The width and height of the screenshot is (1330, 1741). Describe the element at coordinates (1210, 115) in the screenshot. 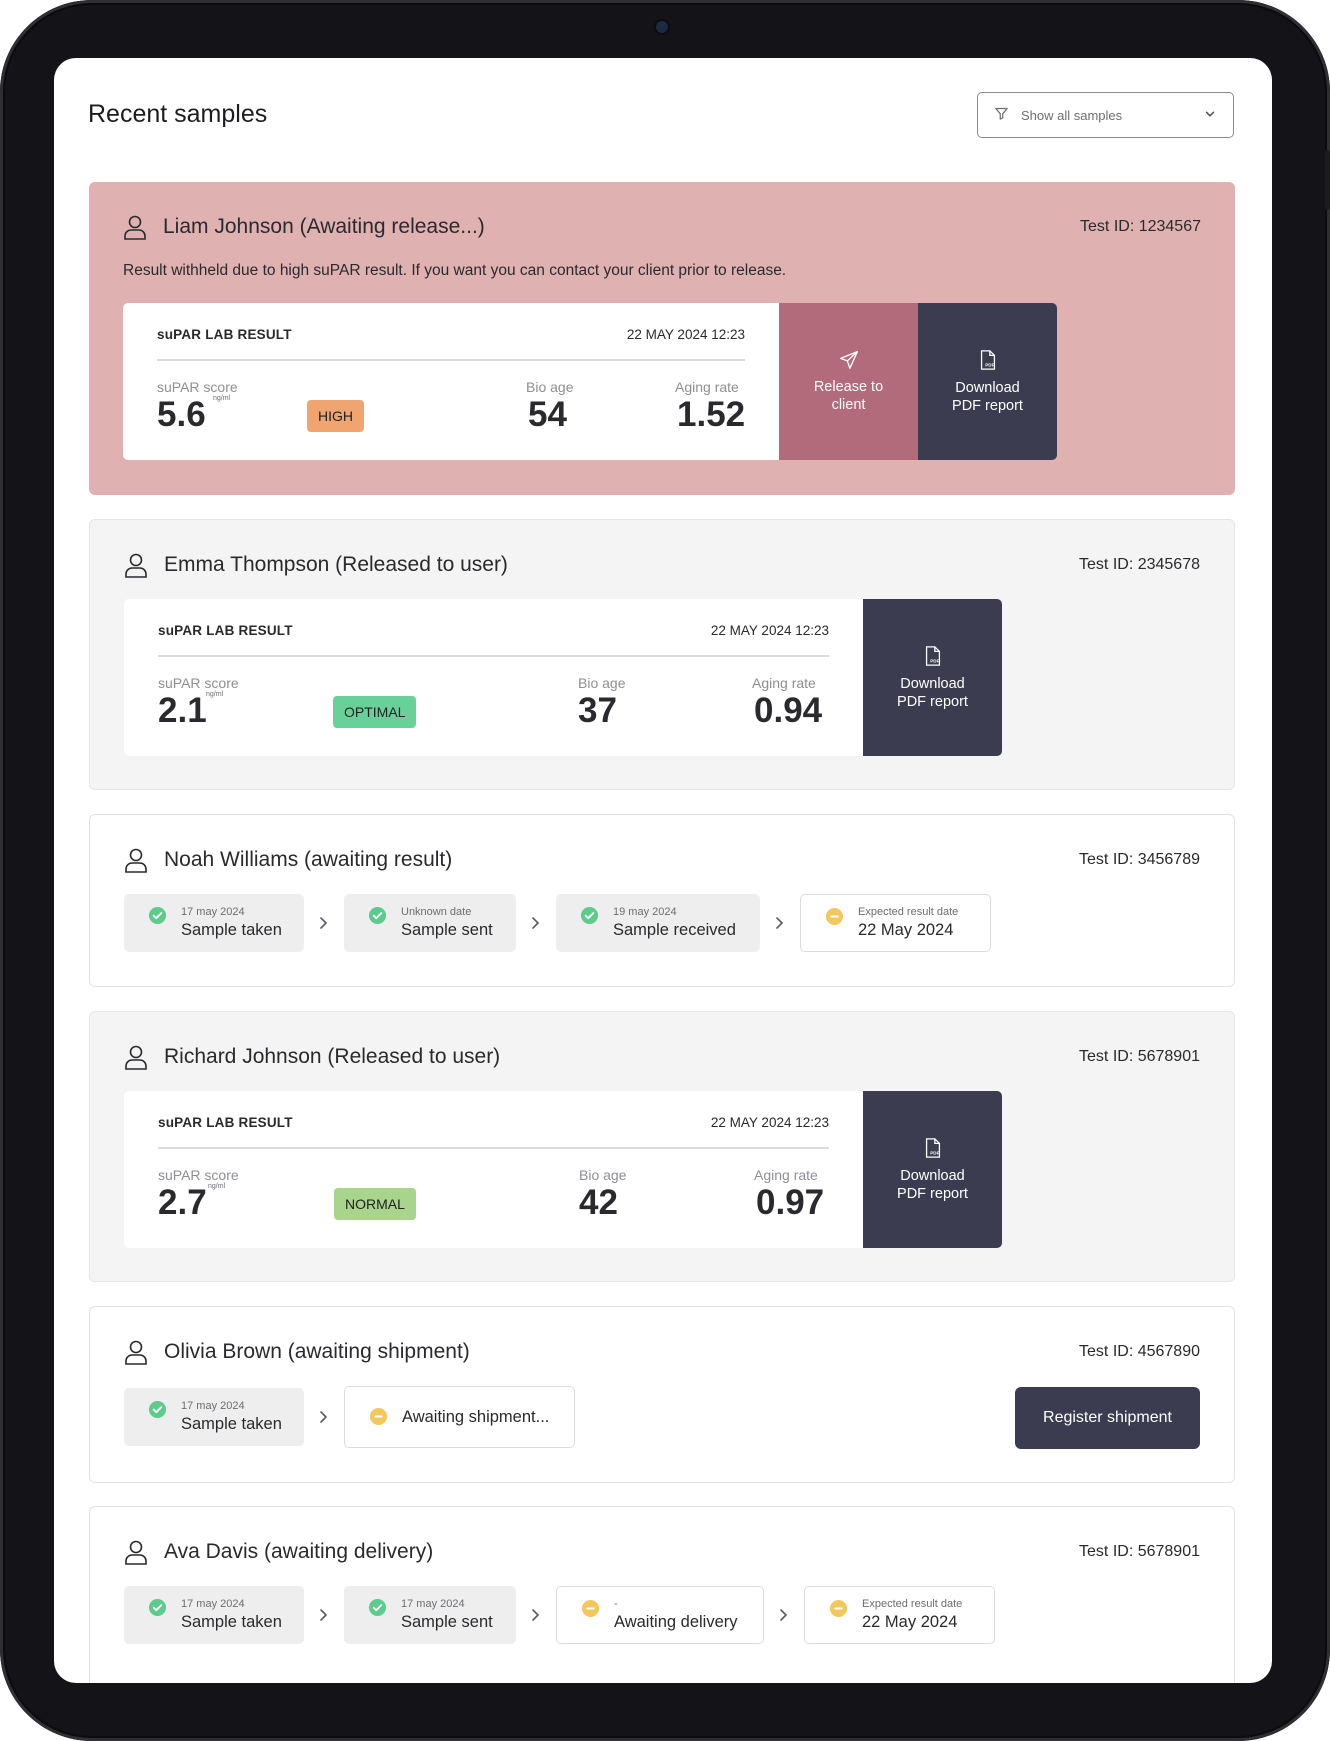

I see `chevron-down-icon` at that location.